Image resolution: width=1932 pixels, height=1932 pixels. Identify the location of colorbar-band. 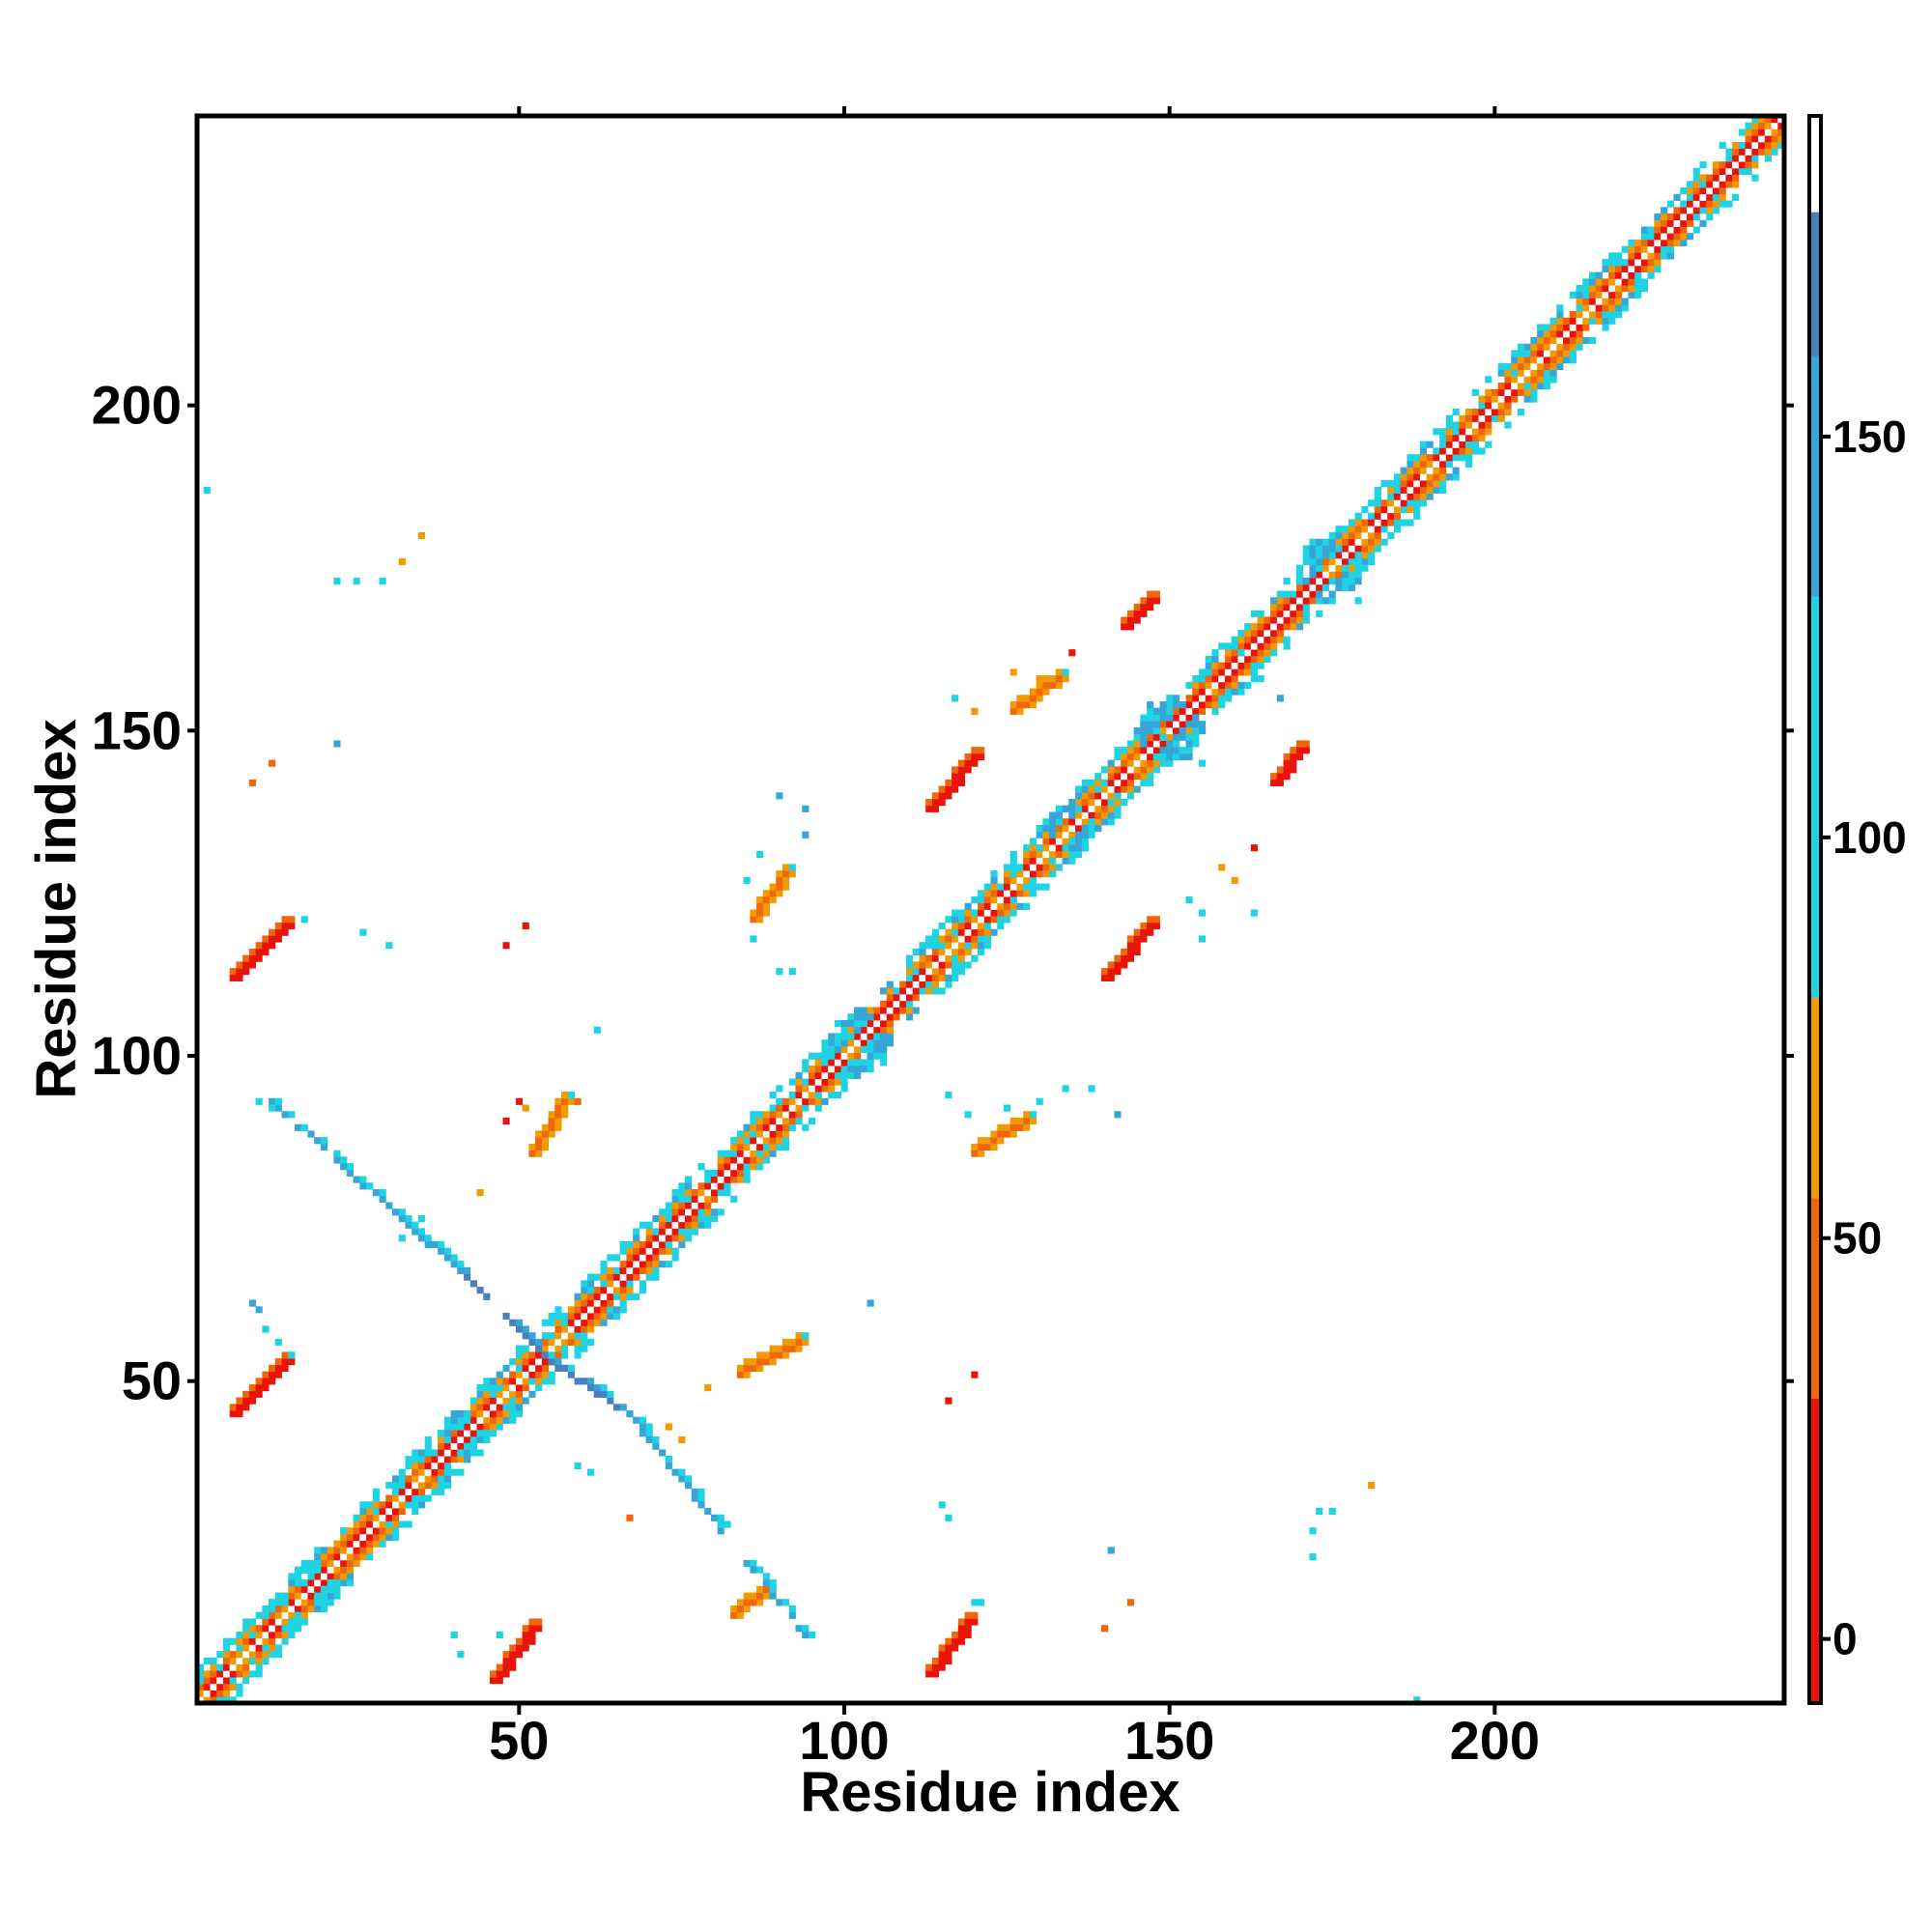
(1815, 284).